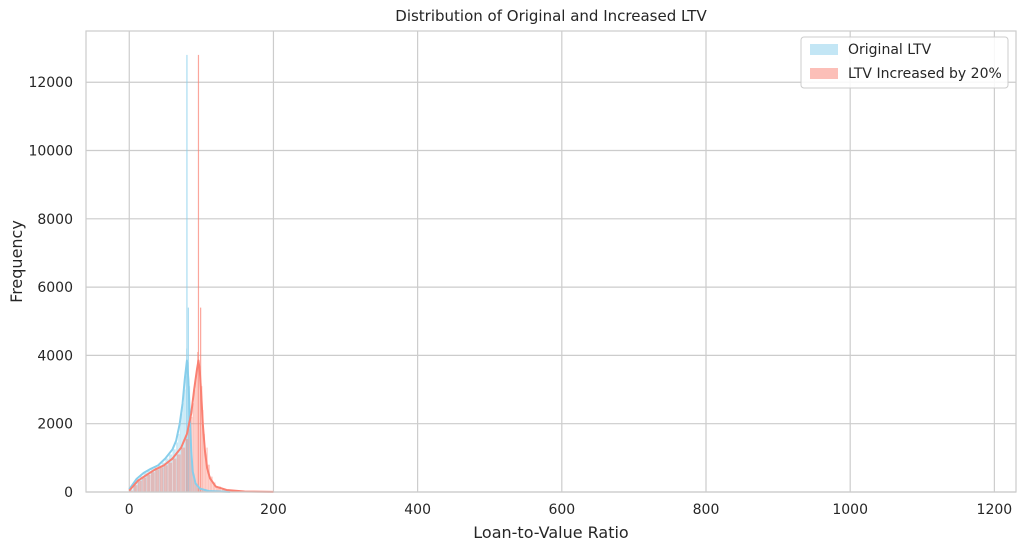 The image size is (1026, 550). Describe the element at coordinates (550, 532) in the screenshot. I see `x-axis-label: Loan-to-Value Ratio` at that location.